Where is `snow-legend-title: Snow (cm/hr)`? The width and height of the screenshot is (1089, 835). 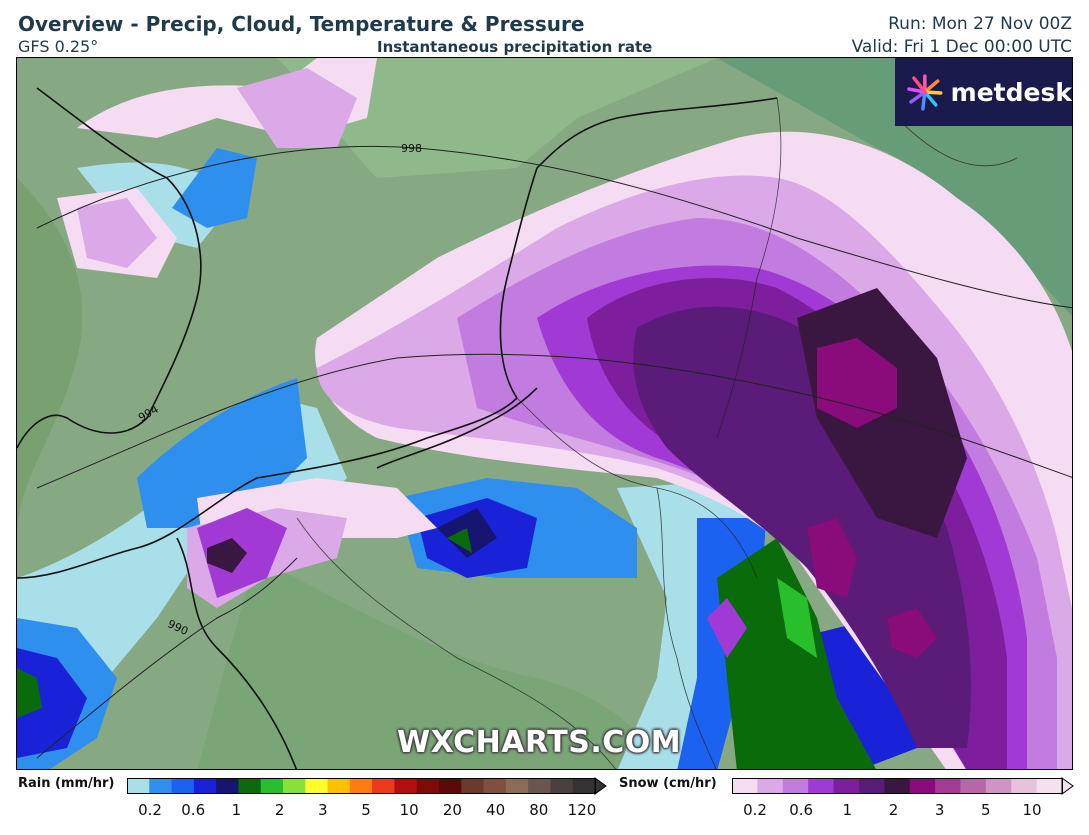
snow-legend-title: Snow (cm/hr) is located at coordinates (668, 783).